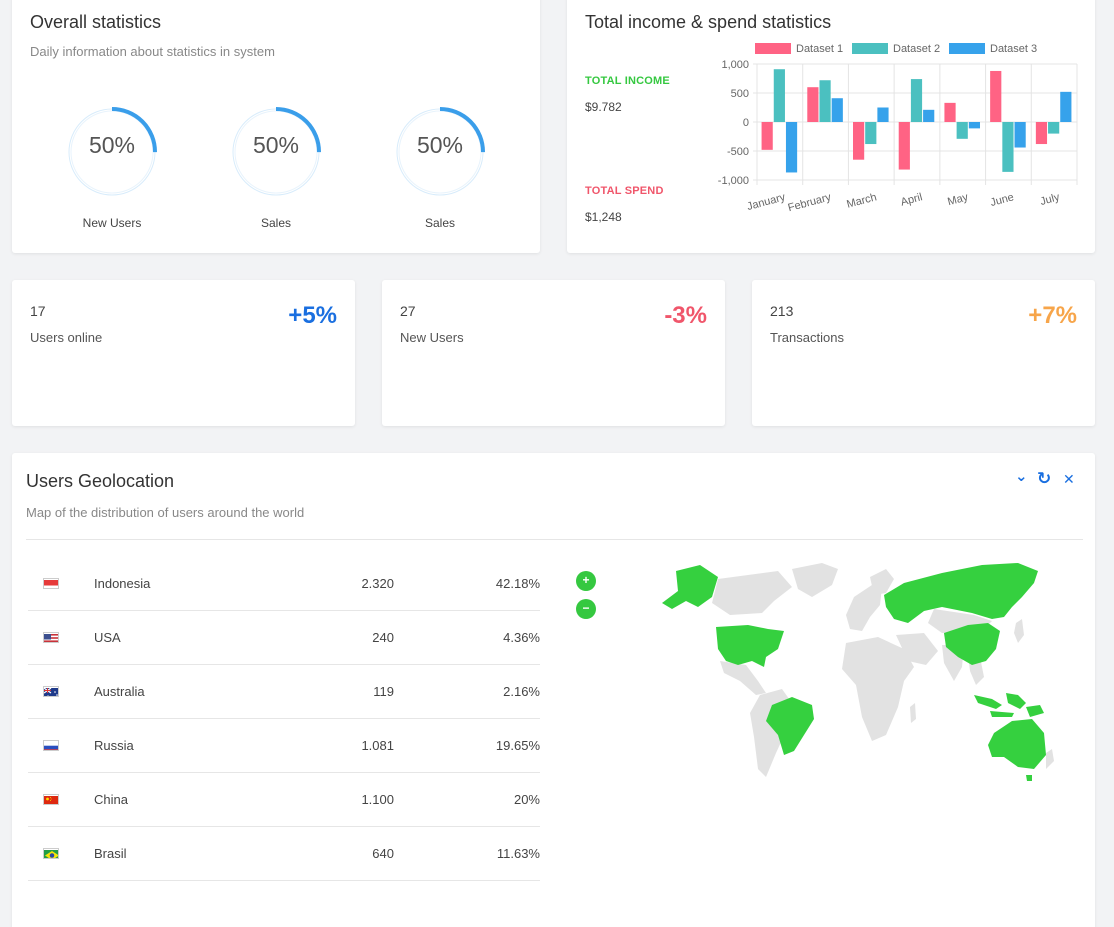  I want to click on refresh-icon: ↻, so click(1044, 478).